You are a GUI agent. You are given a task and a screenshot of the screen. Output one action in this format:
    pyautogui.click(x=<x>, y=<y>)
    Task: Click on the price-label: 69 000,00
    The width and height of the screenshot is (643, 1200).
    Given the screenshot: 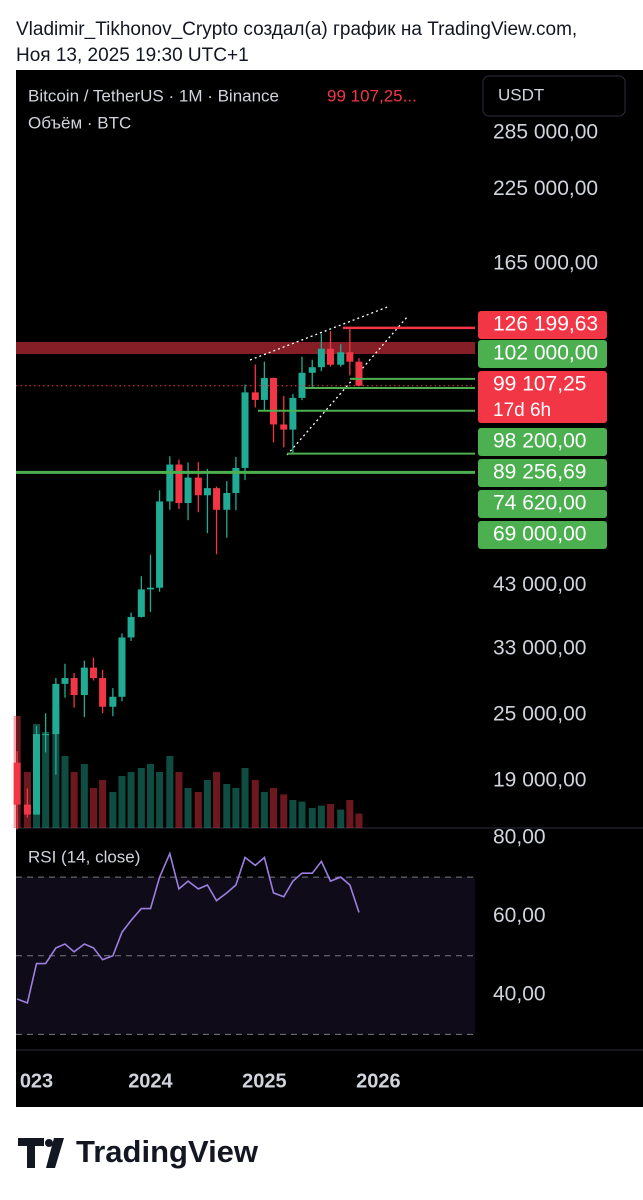 What is the action you would take?
    pyautogui.click(x=539, y=534)
    